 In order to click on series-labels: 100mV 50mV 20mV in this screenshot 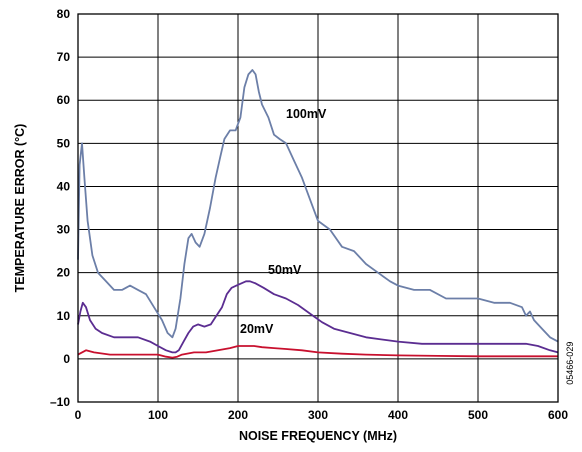, I will do `click(283, 221)`.